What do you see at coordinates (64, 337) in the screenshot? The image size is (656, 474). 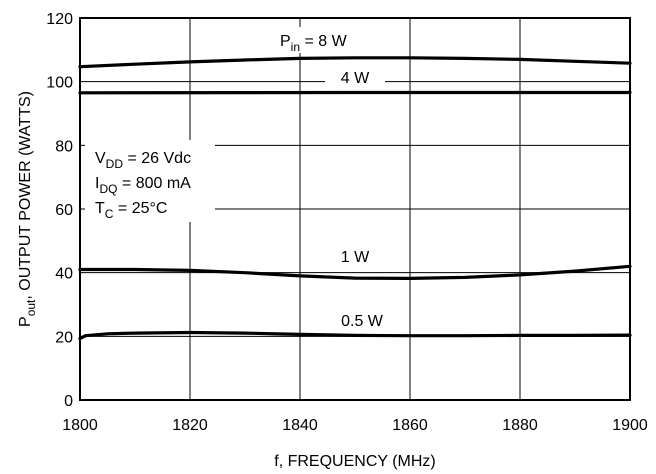 I see `y-tick-label: 20` at bounding box center [64, 337].